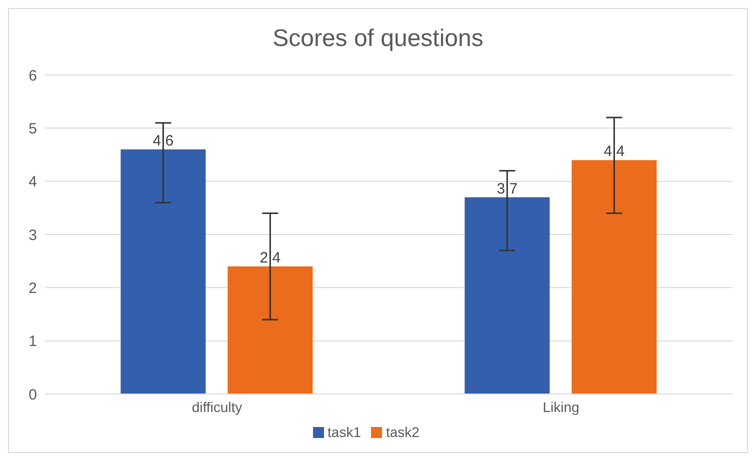 The height and width of the screenshot is (459, 754). I want to click on x-tick-label: difficulty, so click(217, 406).